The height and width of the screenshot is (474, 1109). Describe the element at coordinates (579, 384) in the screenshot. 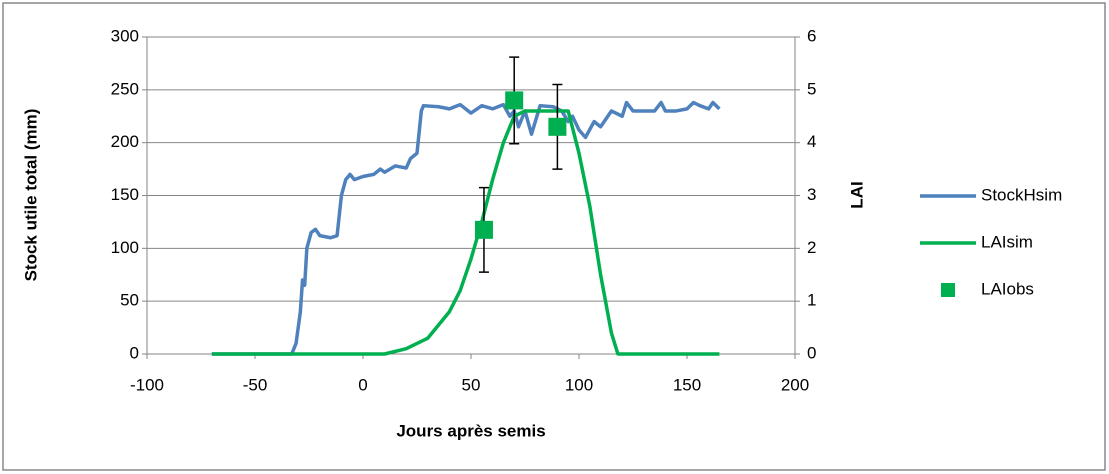

I see `x-tick-label: 100` at that location.